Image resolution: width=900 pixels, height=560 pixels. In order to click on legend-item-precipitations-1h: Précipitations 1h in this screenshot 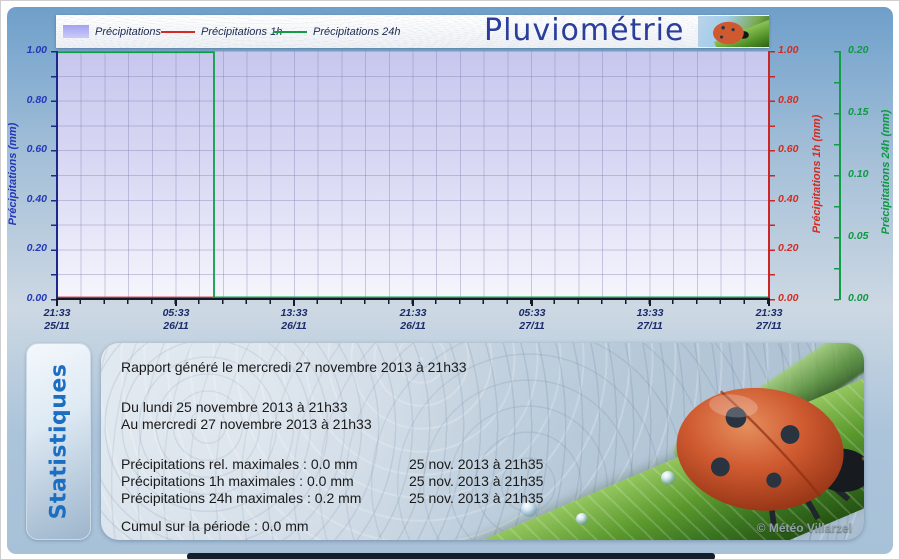, I will do `click(221, 31)`.